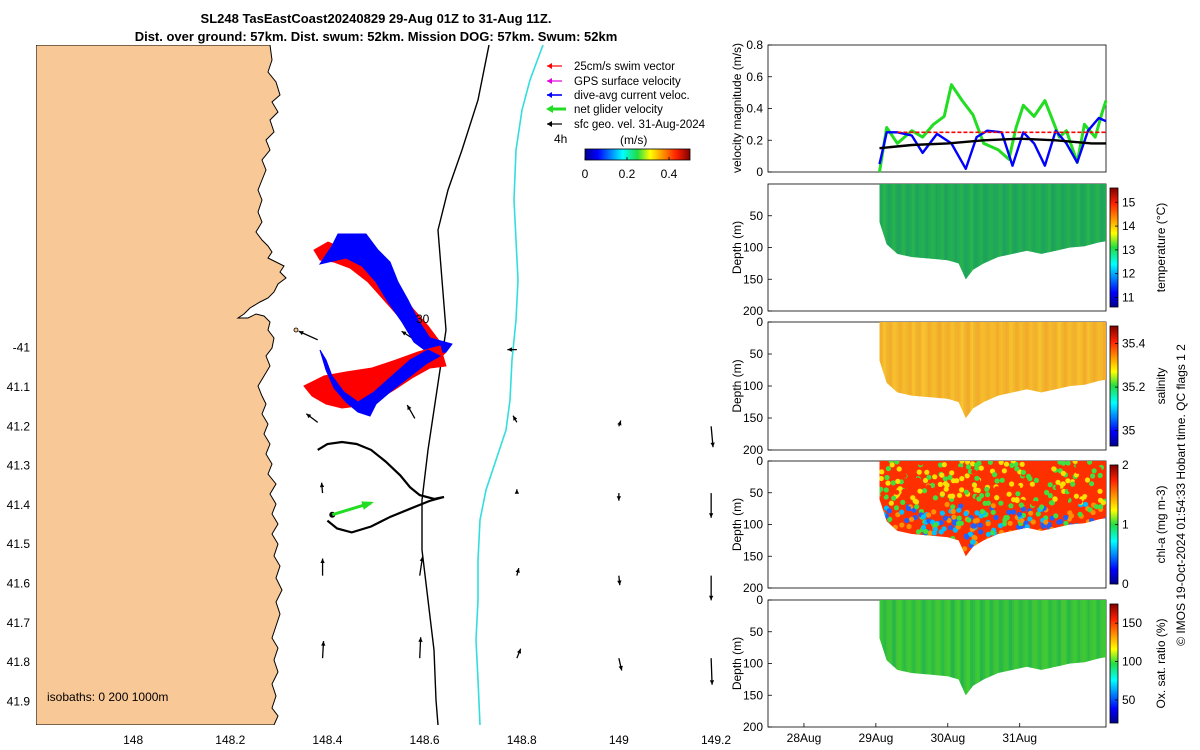  I want to click on section-colorbar-tick-label: 50, so click(1129, 700).